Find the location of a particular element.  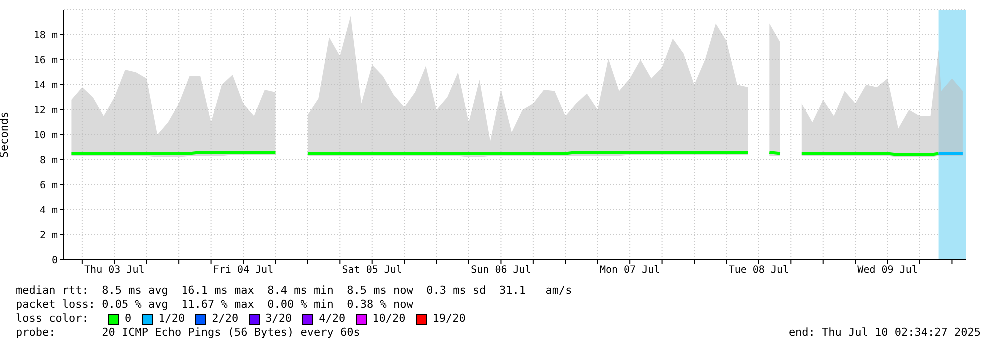

legend-label: 10/20 is located at coordinates (389, 319).